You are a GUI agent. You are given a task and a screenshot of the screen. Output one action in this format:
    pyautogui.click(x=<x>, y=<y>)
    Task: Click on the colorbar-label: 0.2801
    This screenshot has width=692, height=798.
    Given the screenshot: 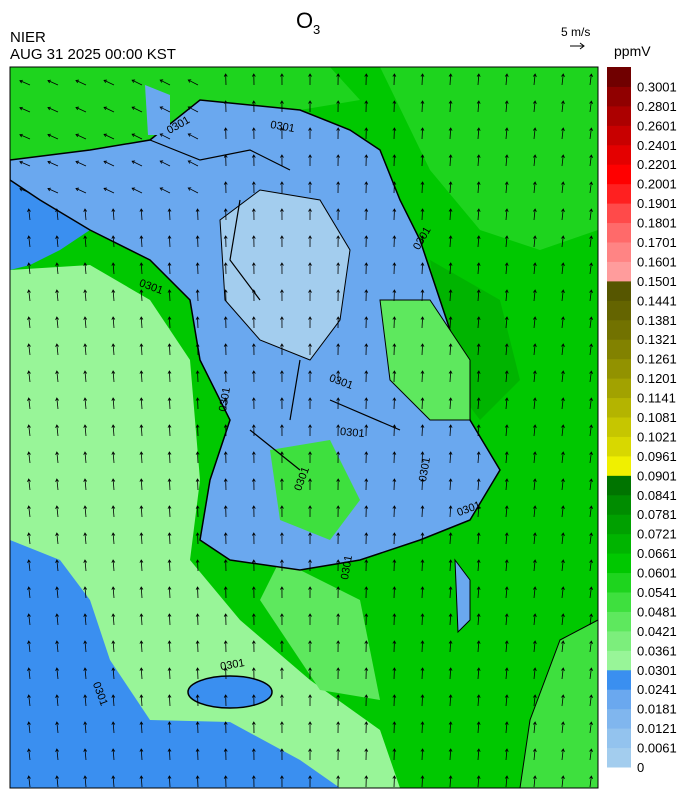 What is the action you would take?
    pyautogui.click(x=657, y=106)
    